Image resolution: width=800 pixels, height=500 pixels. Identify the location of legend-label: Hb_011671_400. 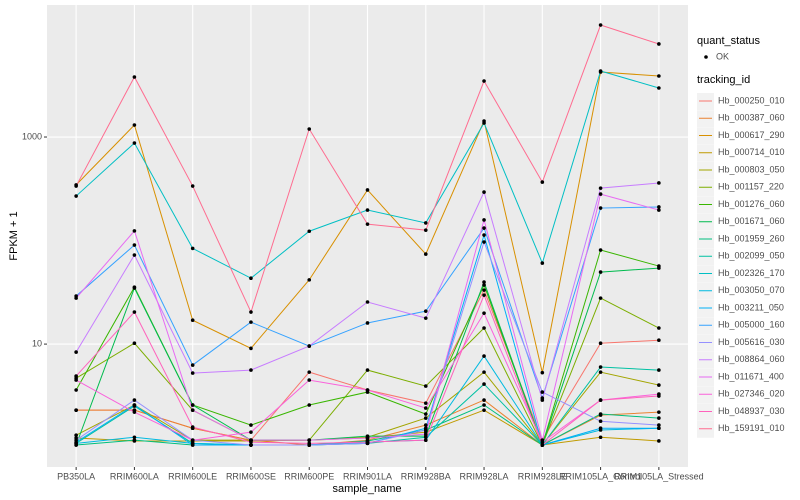
(751, 376).